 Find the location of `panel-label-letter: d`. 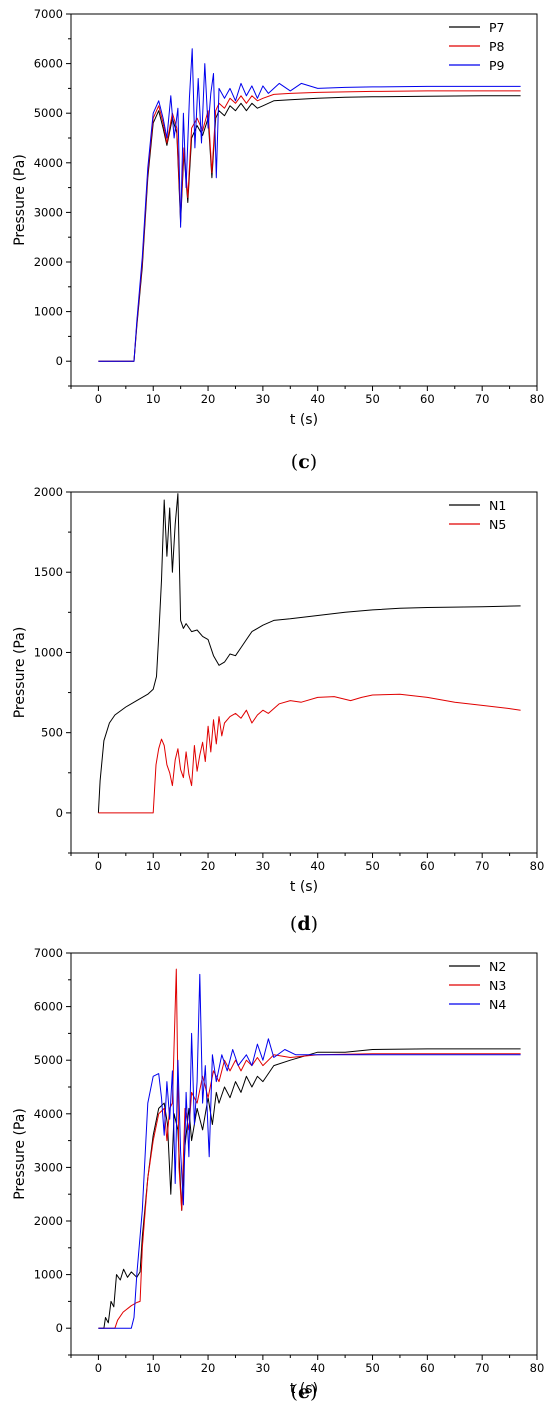

panel-label-letter: d is located at coordinates (303, 924).